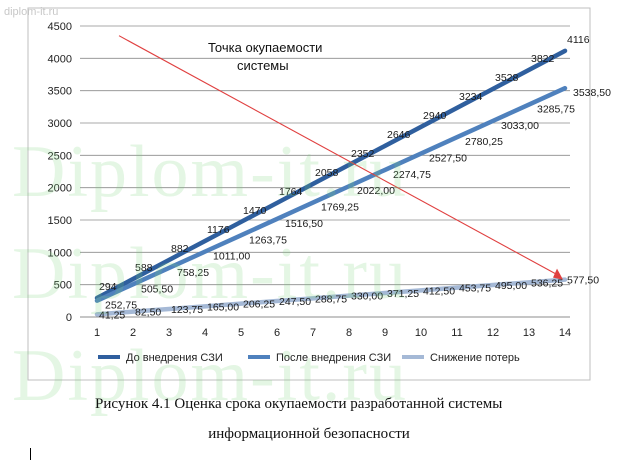  Describe the element at coordinates (439, 291) in the screenshot. I see `data-label: 412,50` at that location.